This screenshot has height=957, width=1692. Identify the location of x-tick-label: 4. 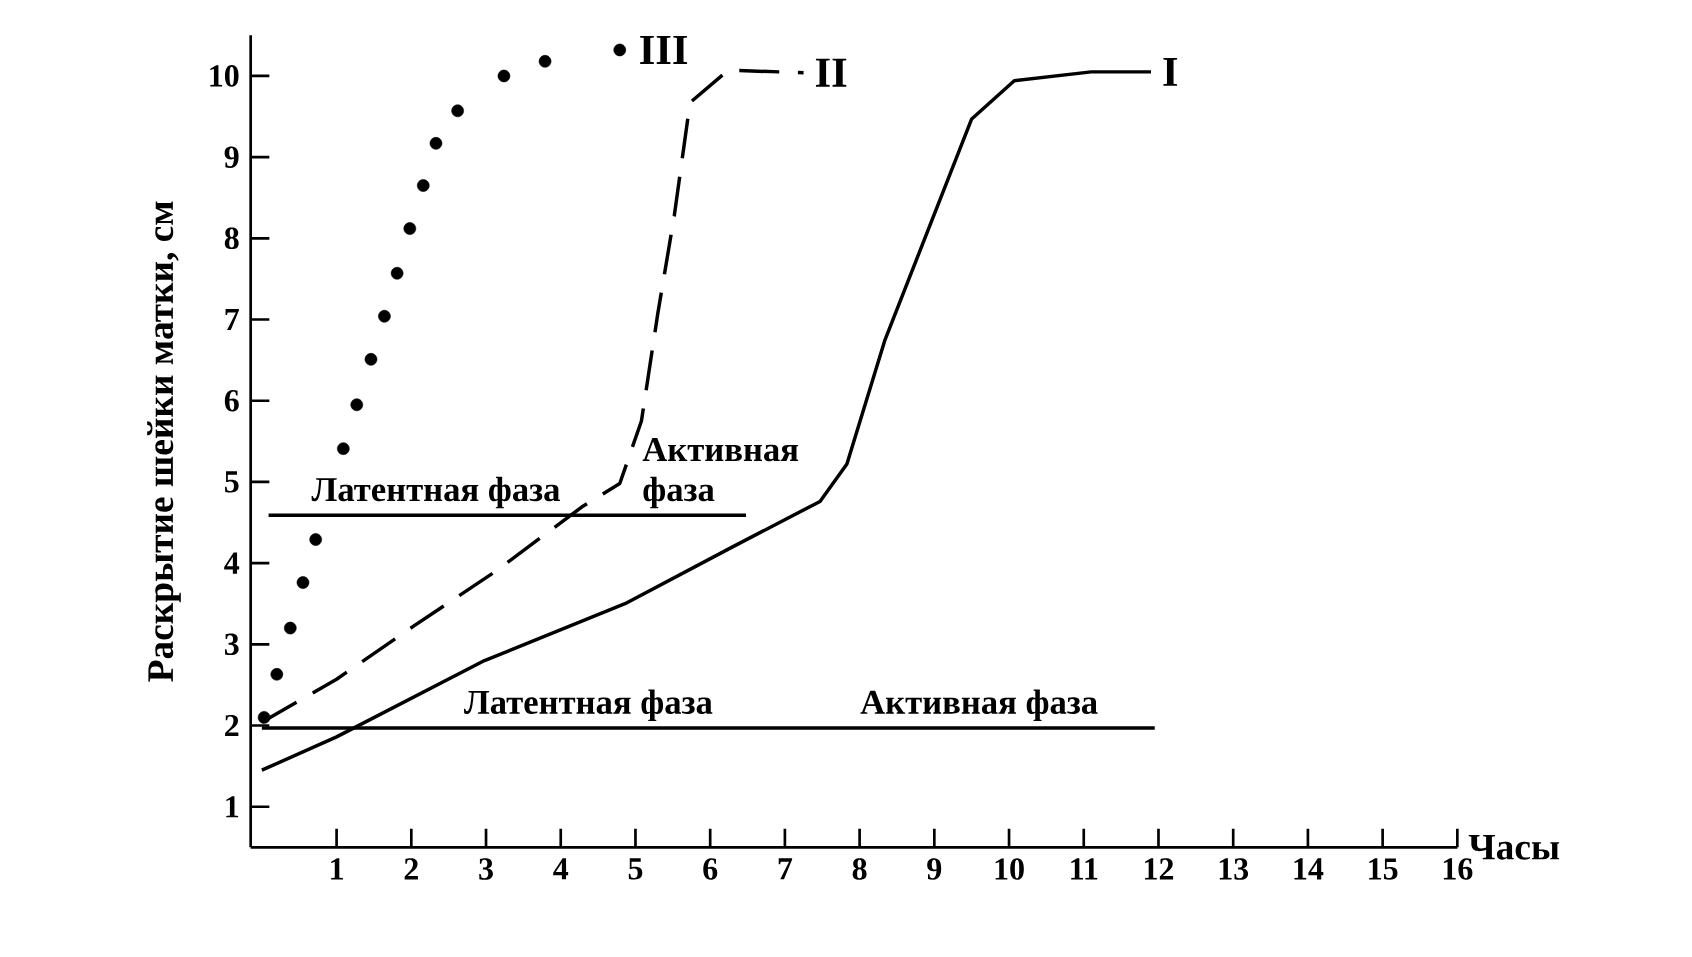
(561, 869).